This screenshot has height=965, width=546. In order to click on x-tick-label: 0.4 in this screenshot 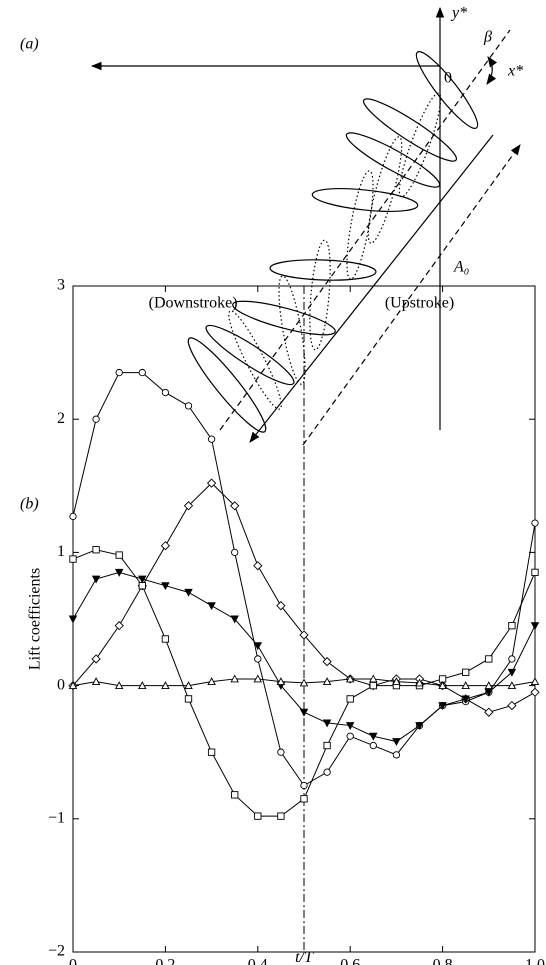, I will do `click(258, 961)`.